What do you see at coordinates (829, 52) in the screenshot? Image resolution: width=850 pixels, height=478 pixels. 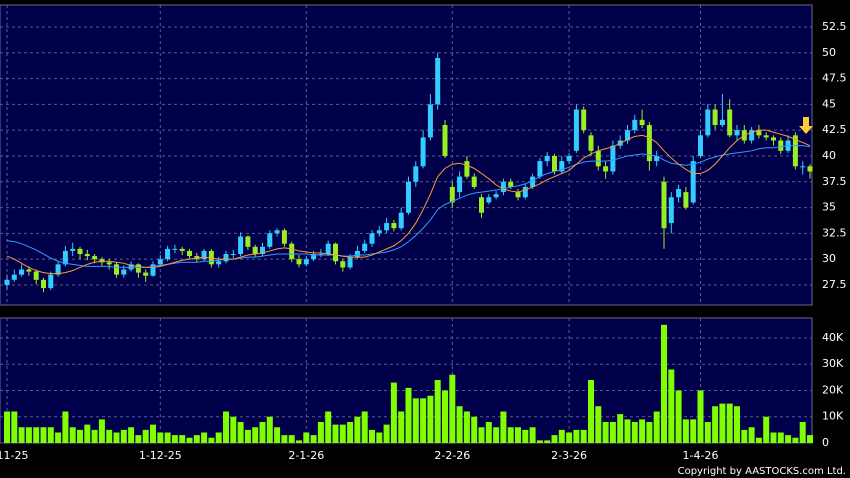 I see `y-tick-label: 50` at bounding box center [829, 52].